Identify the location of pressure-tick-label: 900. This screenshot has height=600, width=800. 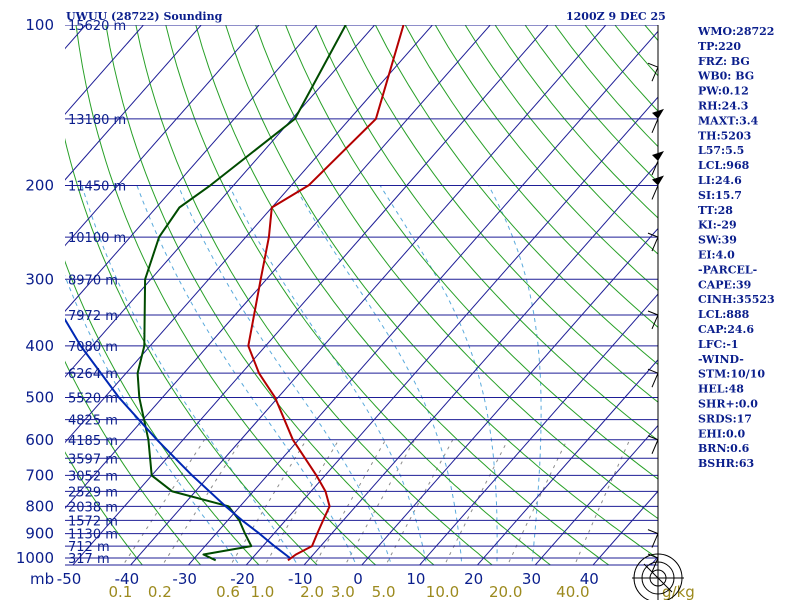
(39, 534).